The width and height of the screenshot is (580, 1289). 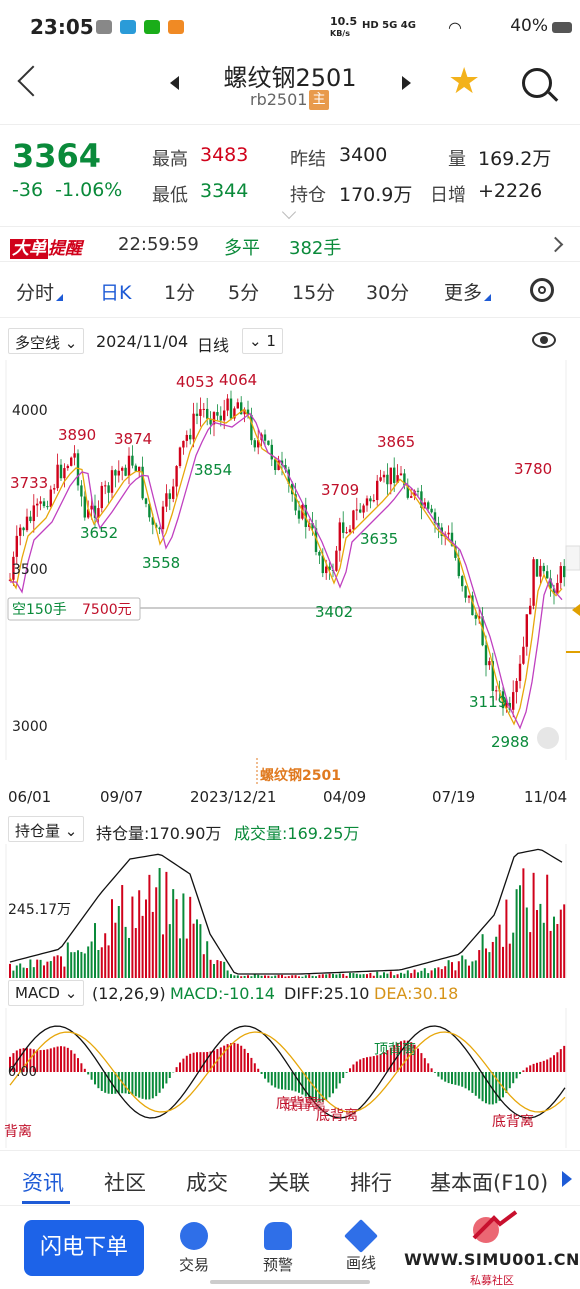 What do you see at coordinates (43, 1183) in the screenshot?
I see `tab-news: 资讯` at bounding box center [43, 1183].